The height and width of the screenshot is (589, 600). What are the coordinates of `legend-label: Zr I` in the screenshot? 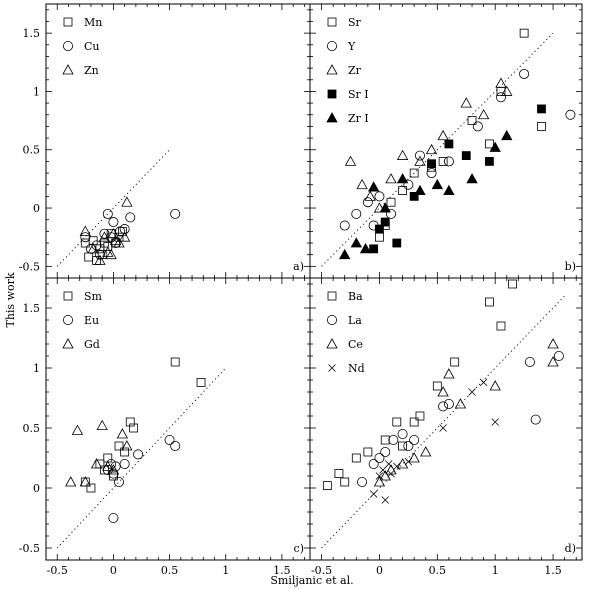 It's located at (358, 118).